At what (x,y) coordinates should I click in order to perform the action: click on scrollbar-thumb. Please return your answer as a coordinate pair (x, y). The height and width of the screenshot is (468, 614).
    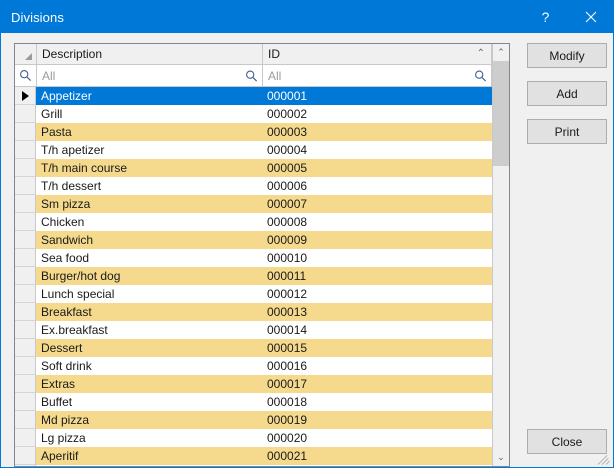
    Looking at the image, I should click on (501, 113).